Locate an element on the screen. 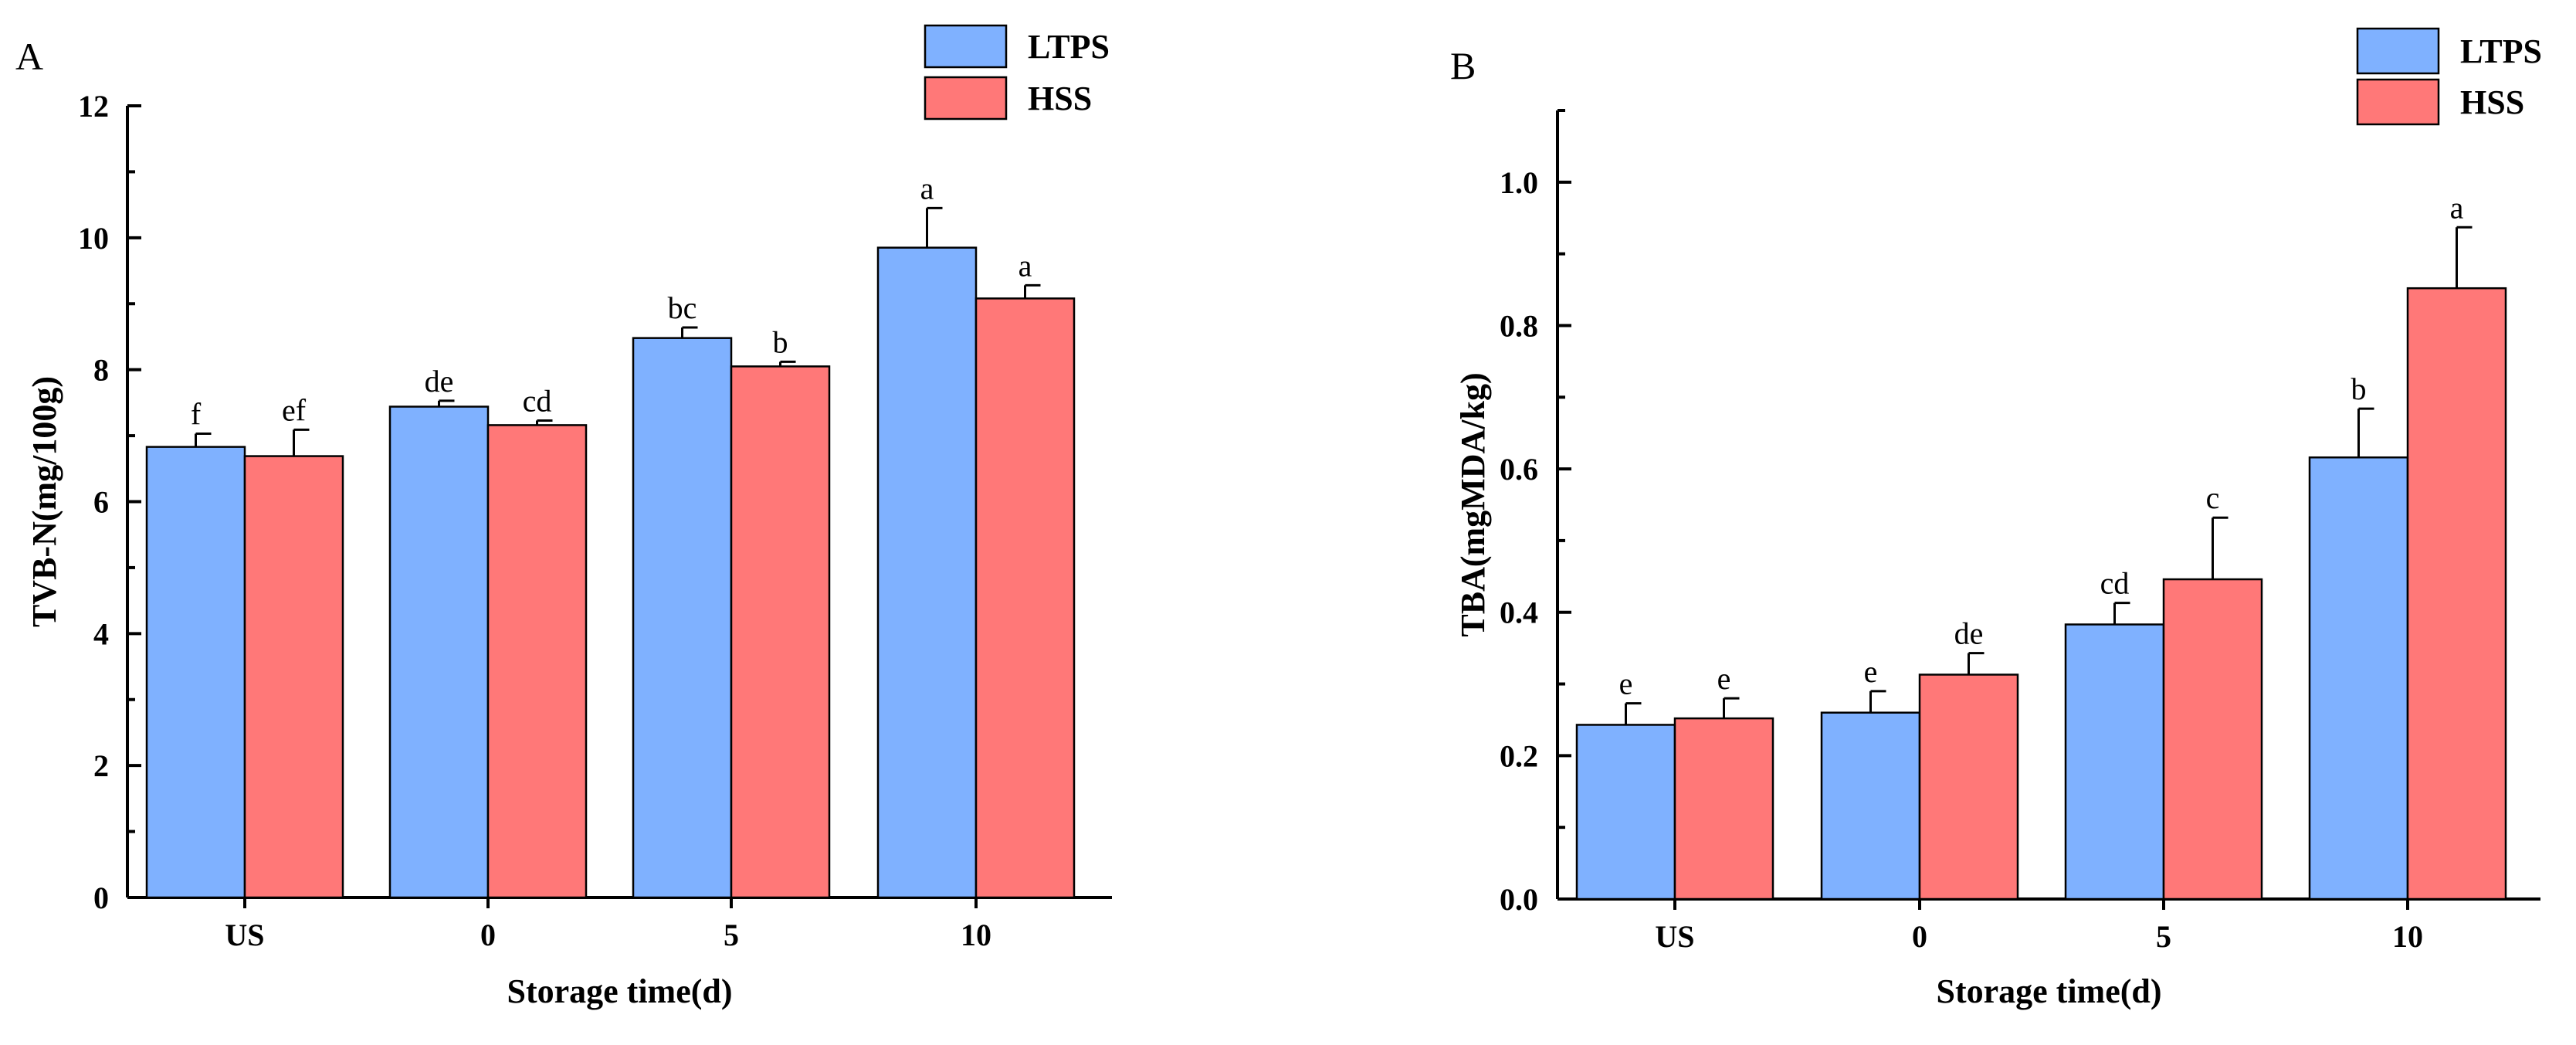 This screenshot has width=2576, height=1045. y-tick-label: 0.6 is located at coordinates (1519, 470).